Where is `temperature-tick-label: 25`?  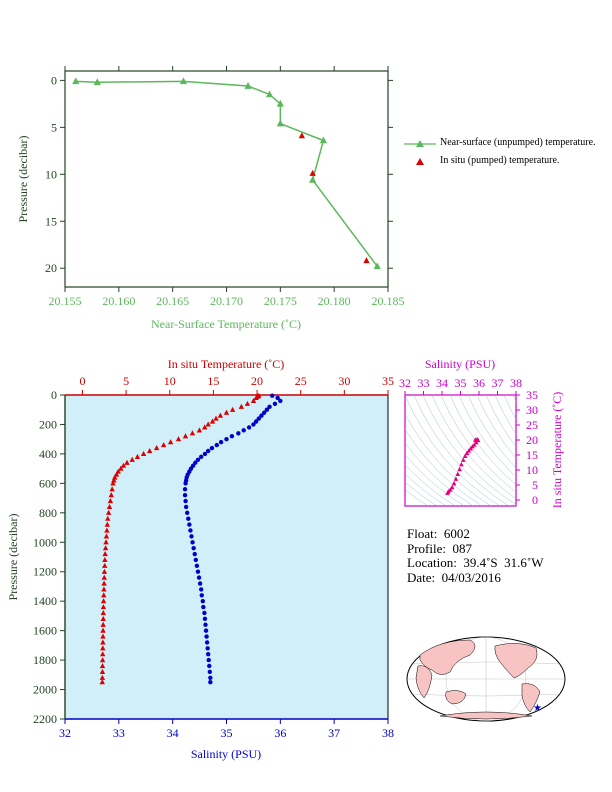
temperature-tick-label: 25 is located at coordinates (301, 381).